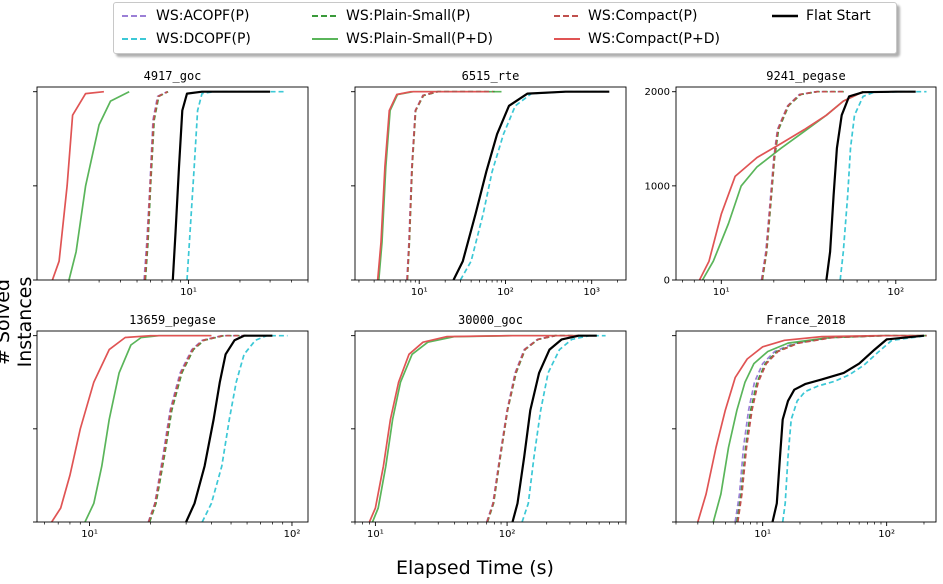 The height and width of the screenshot is (584, 943). What do you see at coordinates (838, 16) in the screenshot?
I see `legend-label: Flat Start` at bounding box center [838, 16].